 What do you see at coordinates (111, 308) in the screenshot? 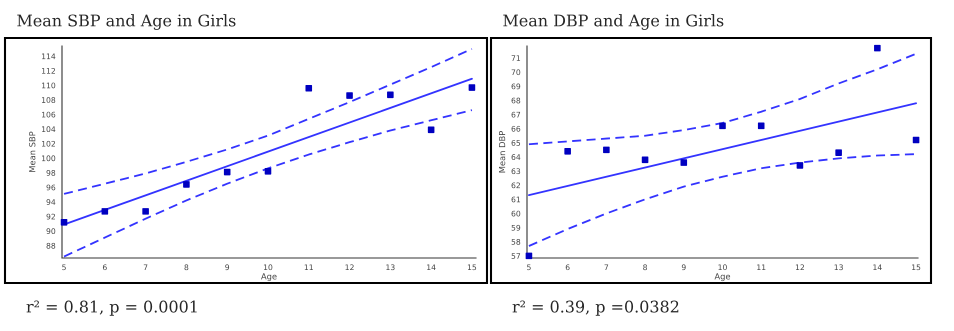
I see `text: r² = 0.81, p = 0.0001` at bounding box center [111, 308].